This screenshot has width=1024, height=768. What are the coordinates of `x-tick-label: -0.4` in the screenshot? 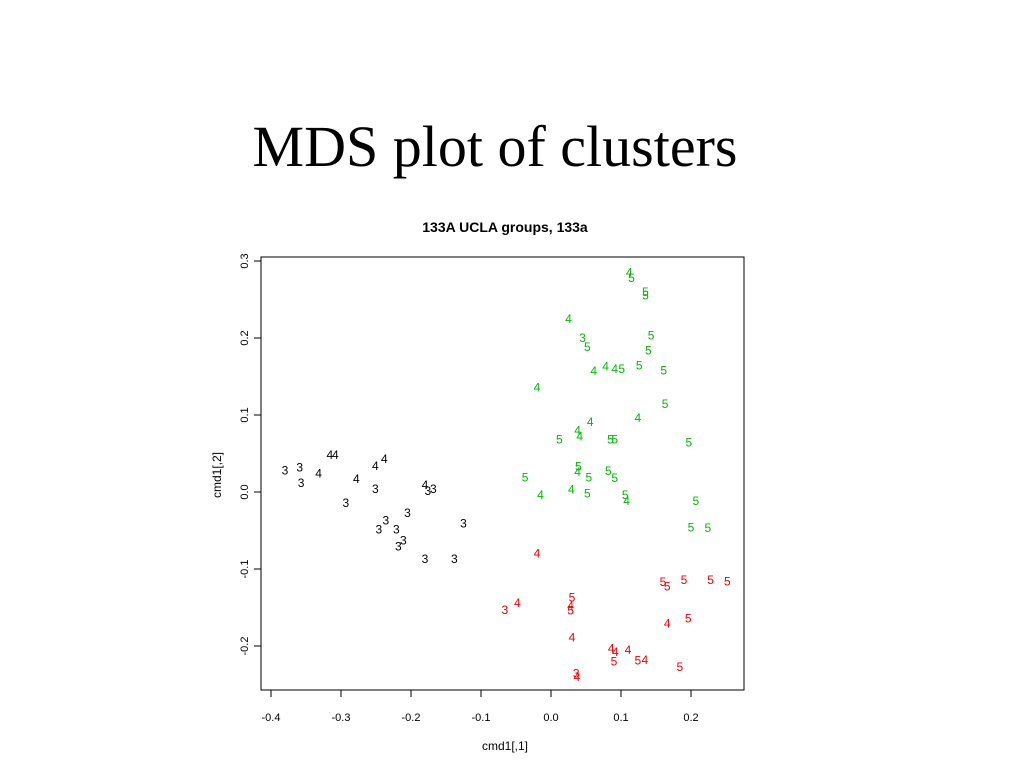 It's located at (271, 718).